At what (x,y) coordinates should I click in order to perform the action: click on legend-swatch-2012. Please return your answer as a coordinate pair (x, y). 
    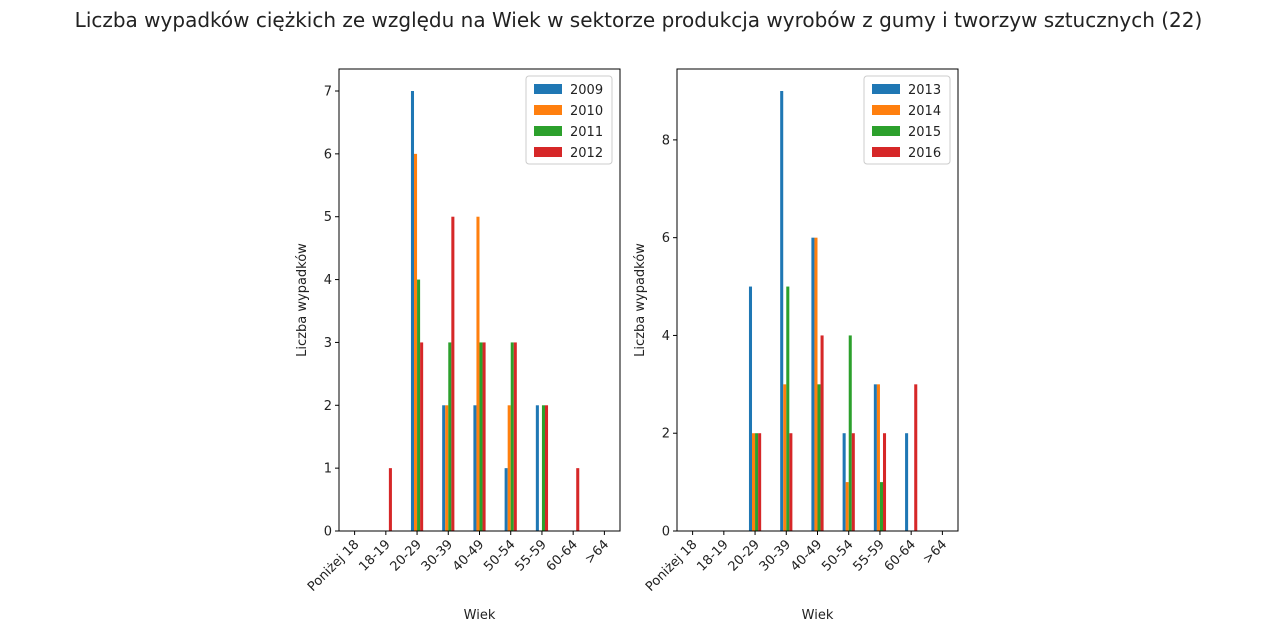
    Looking at the image, I should click on (548, 152).